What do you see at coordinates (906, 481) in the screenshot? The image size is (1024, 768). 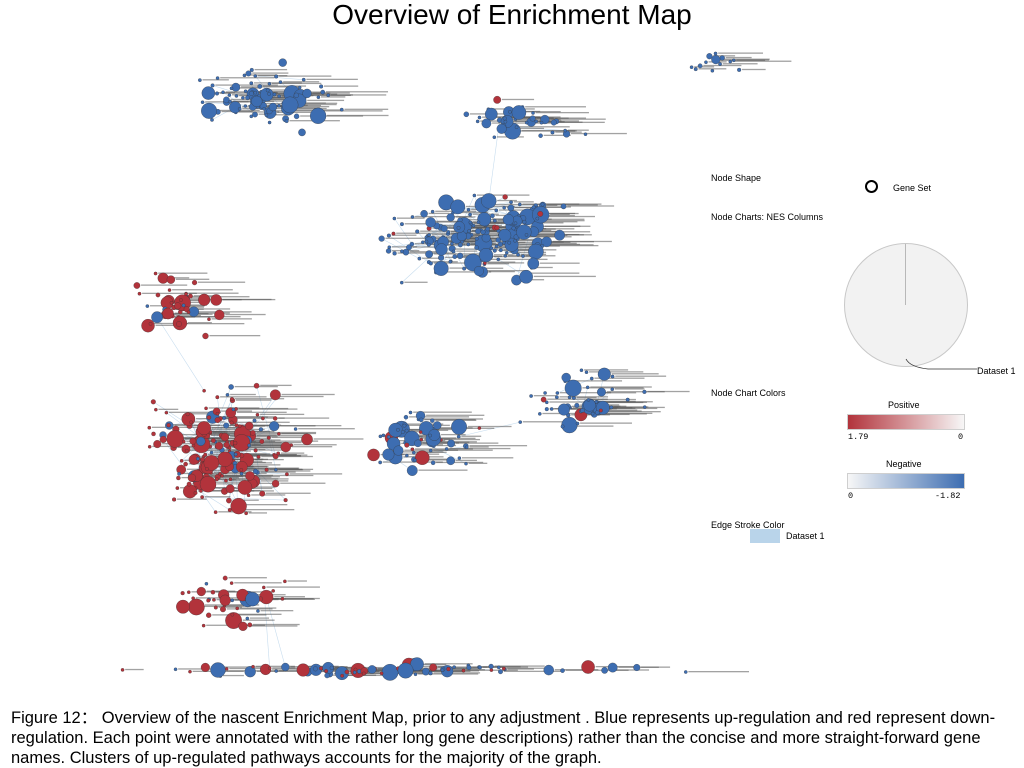 I see `negative-color-bar` at bounding box center [906, 481].